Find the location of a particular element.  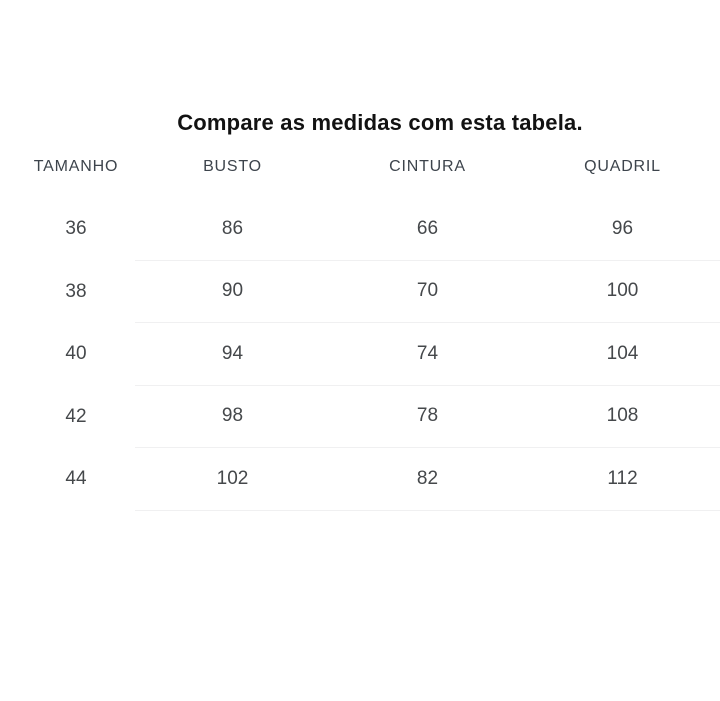

table-row: 42 98 78 108 is located at coordinates (360, 417).